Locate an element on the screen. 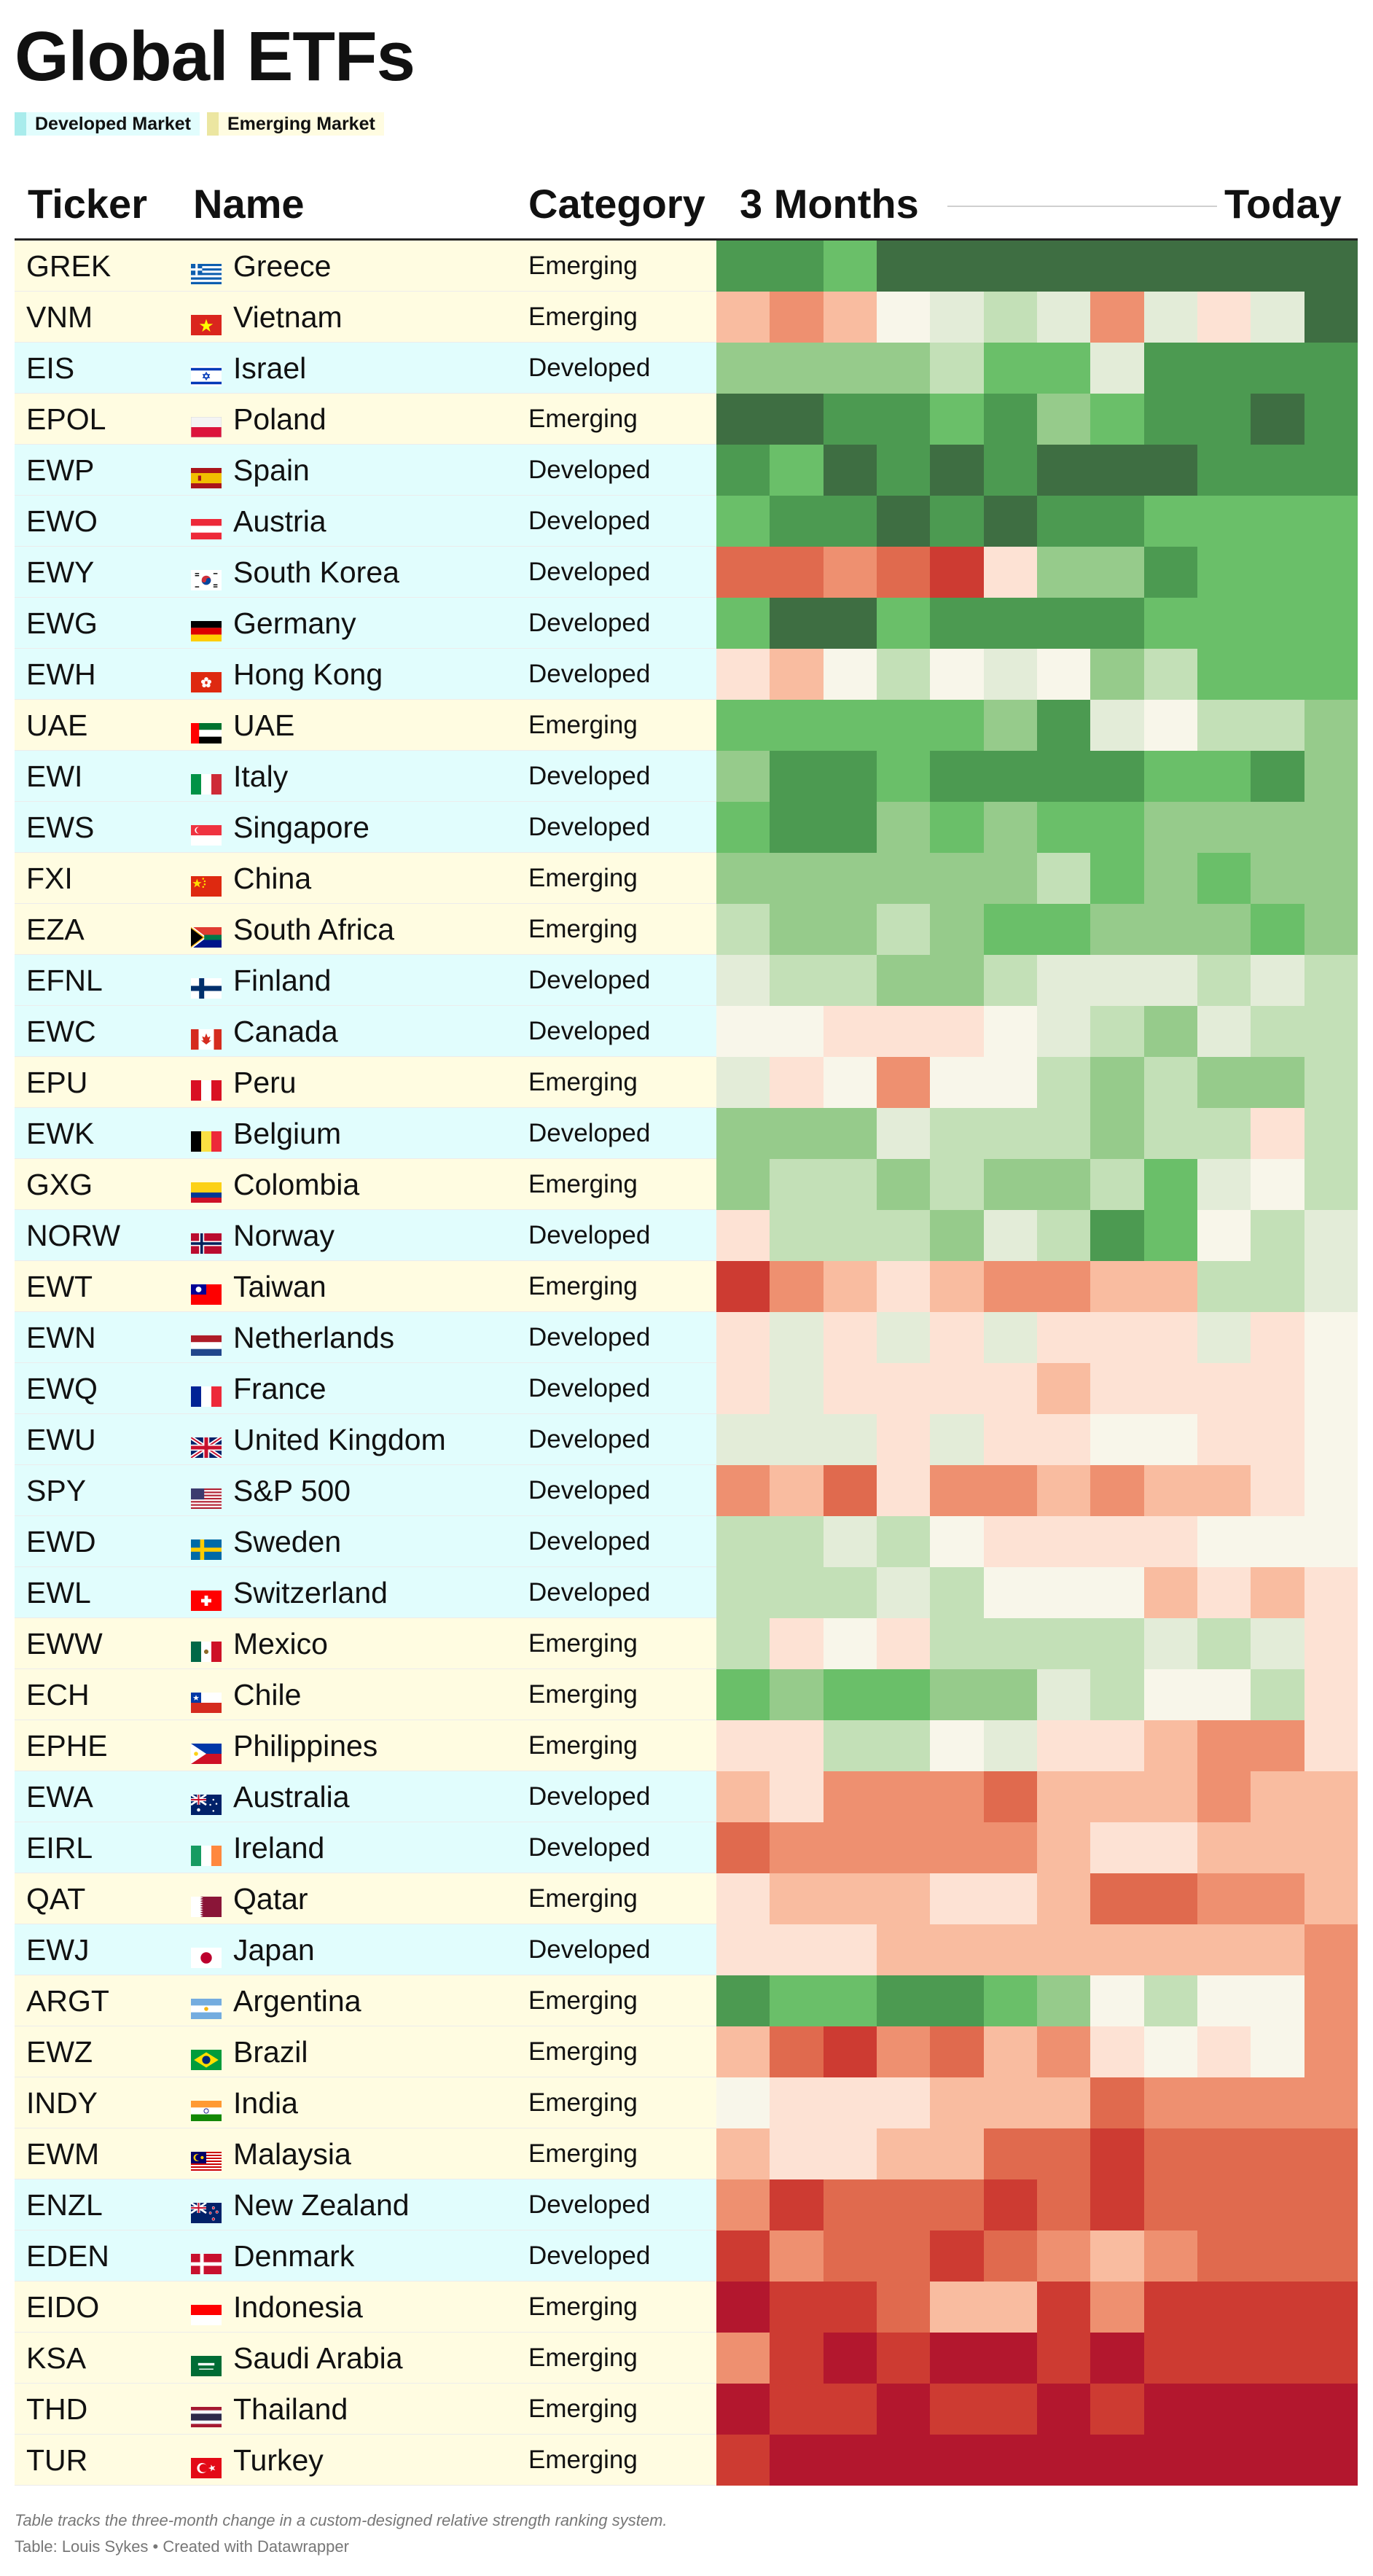 This screenshot has width=1373, height=2576. ticker-cell: EFNL is located at coordinates (64, 980).